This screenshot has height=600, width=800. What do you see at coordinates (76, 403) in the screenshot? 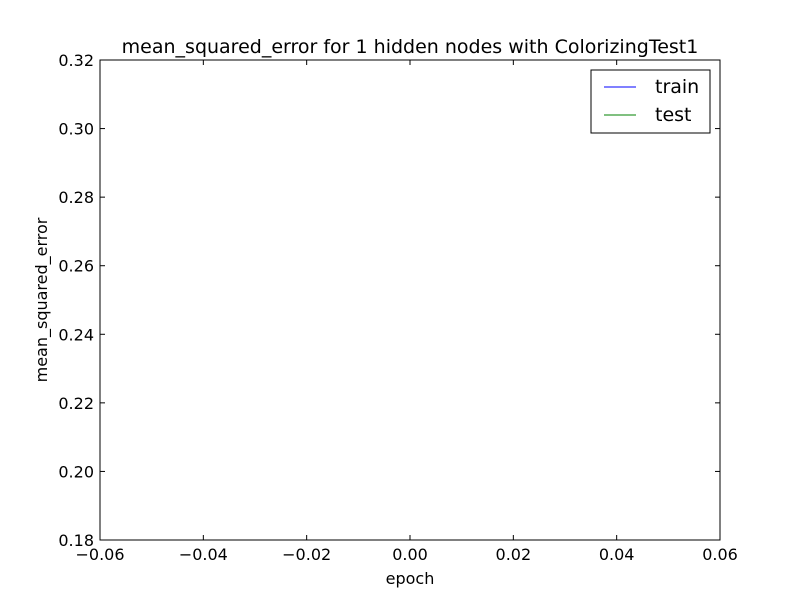
I see `y-tick-label: 0.22` at bounding box center [76, 403].